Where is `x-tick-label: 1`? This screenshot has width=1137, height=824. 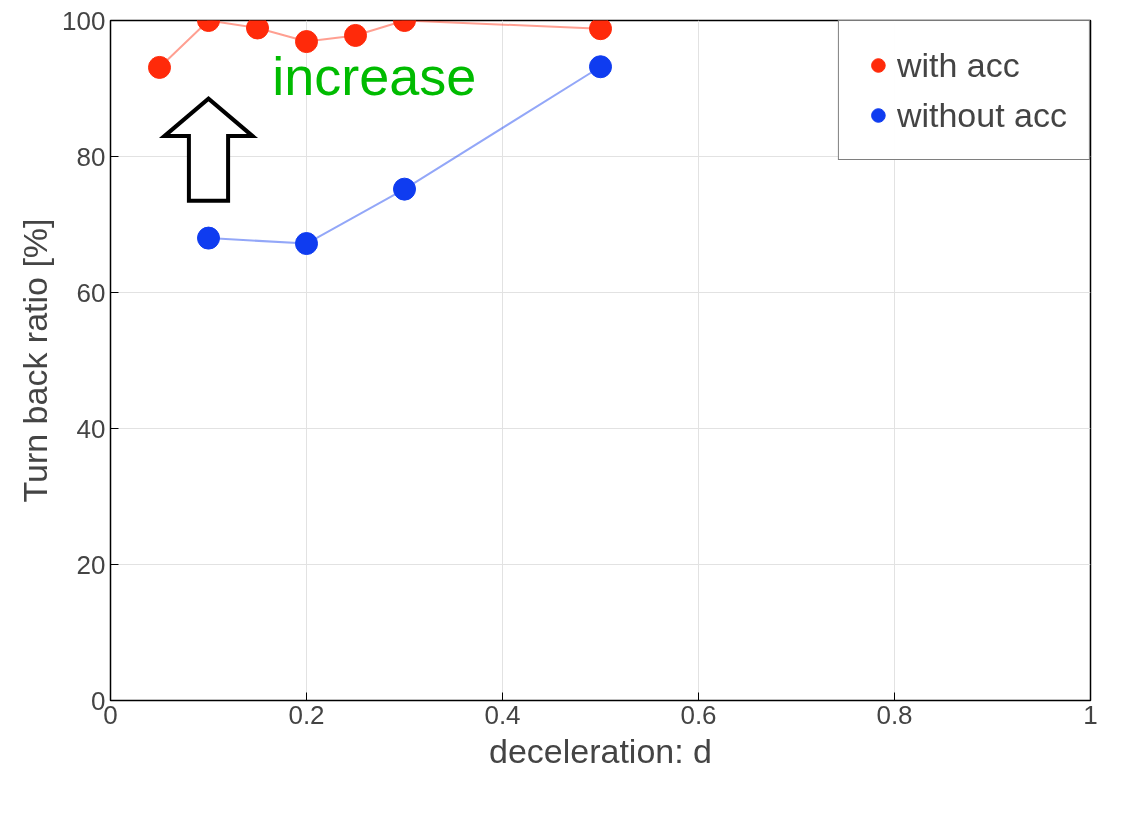 x-tick-label: 1 is located at coordinates (1090, 714).